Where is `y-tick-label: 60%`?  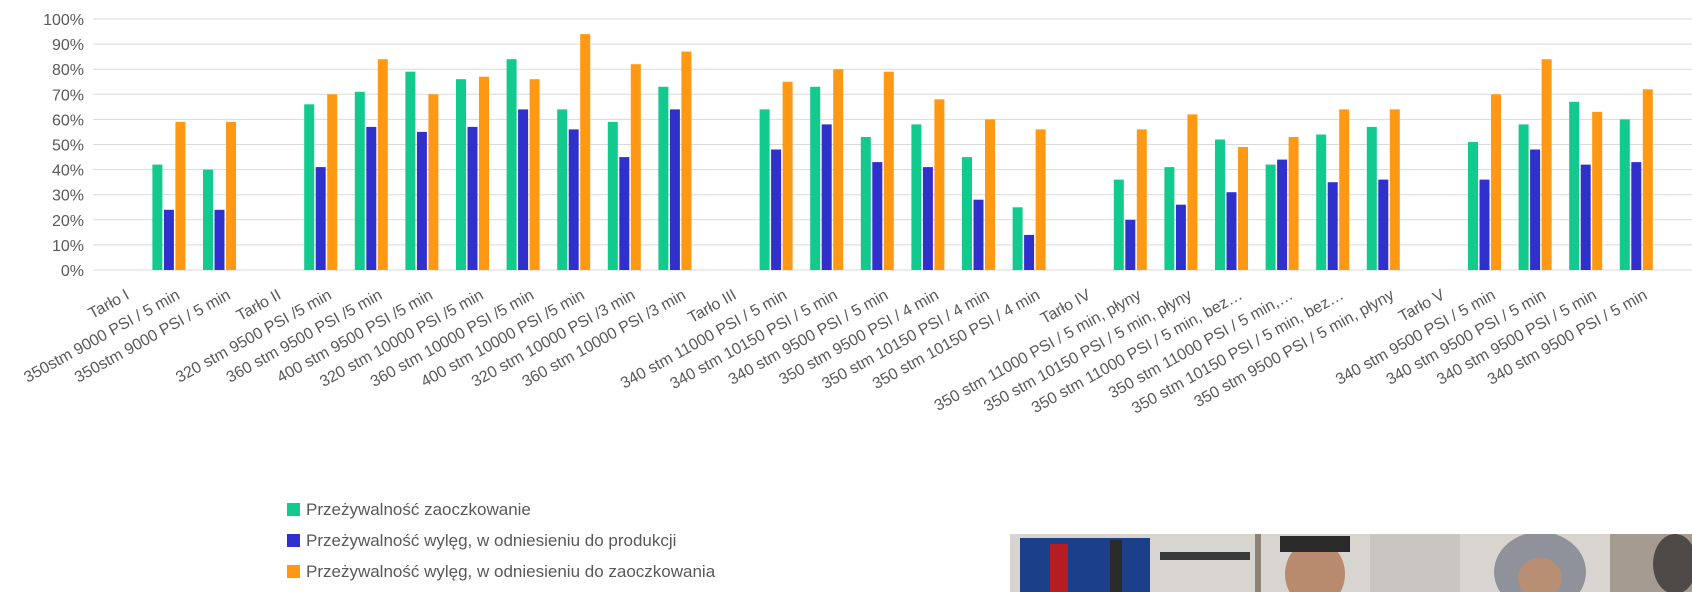 y-tick-label: 60% is located at coordinates (68, 120).